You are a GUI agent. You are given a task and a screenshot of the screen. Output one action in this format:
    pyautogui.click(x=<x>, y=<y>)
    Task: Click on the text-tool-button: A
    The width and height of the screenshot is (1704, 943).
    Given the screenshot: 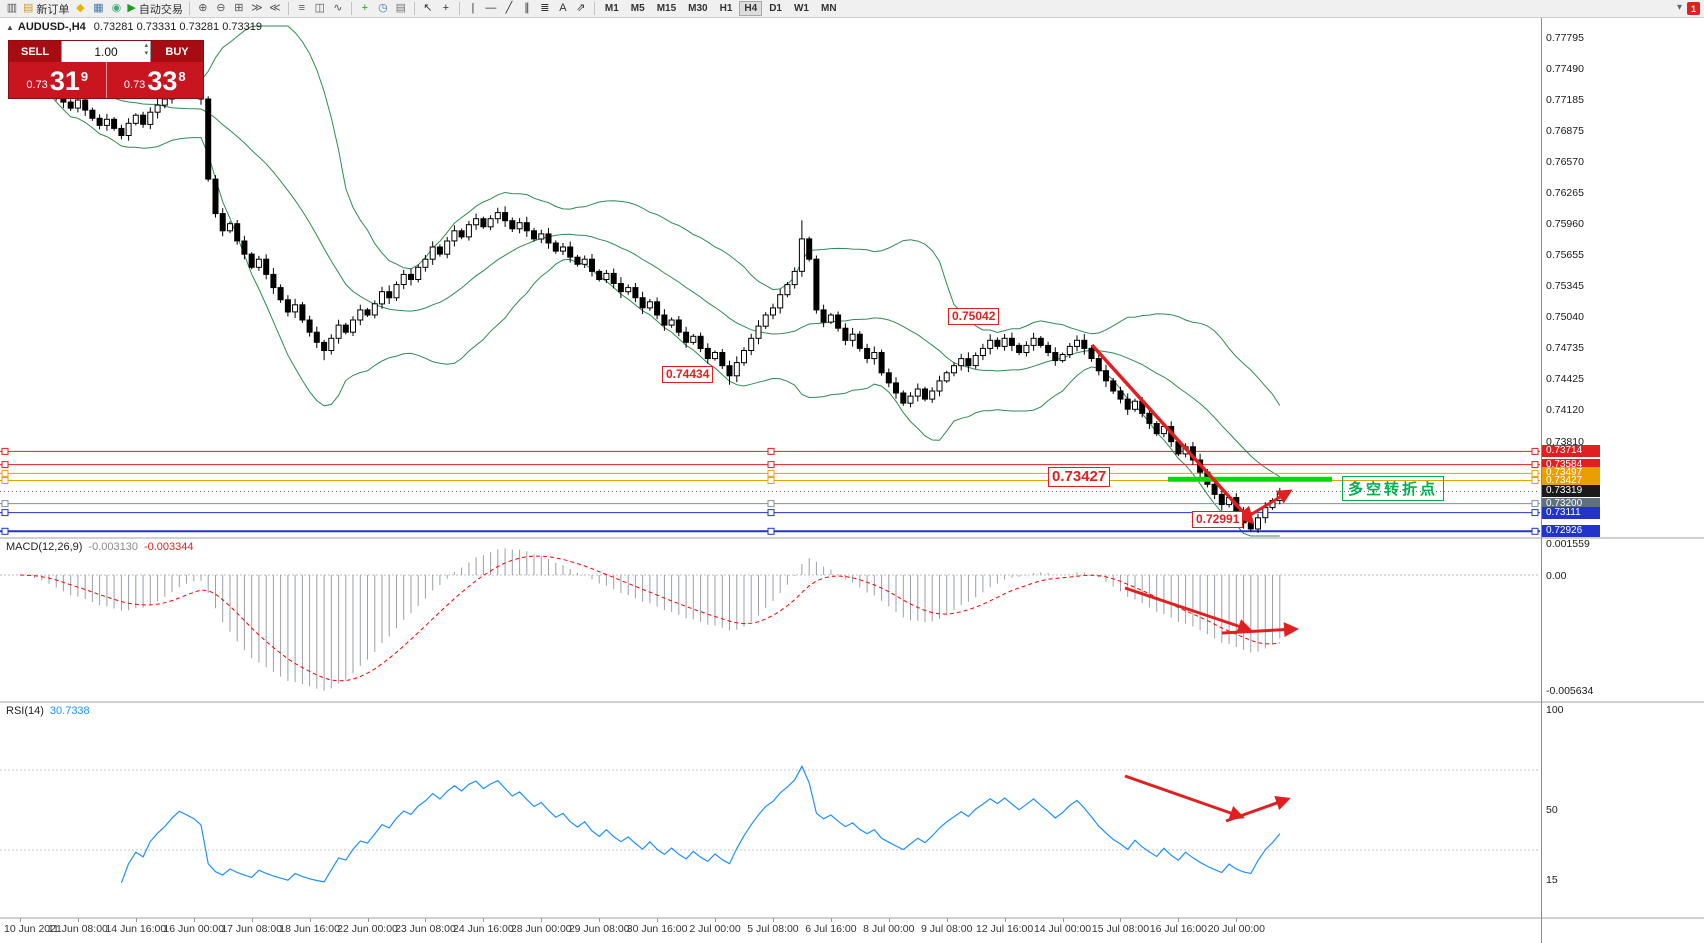 What is the action you would take?
    pyautogui.click(x=563, y=9)
    